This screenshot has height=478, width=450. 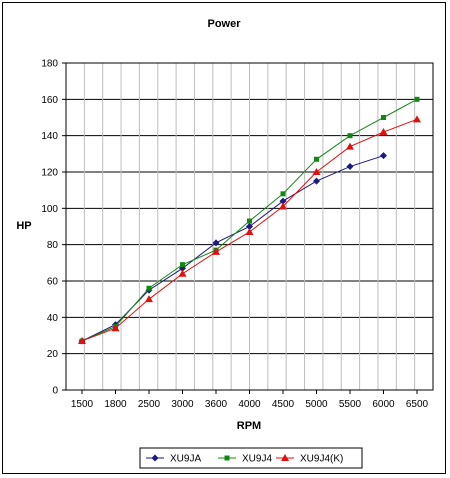 What do you see at coordinates (82, 404) in the screenshot?
I see `x-tick-label: 1500` at bounding box center [82, 404].